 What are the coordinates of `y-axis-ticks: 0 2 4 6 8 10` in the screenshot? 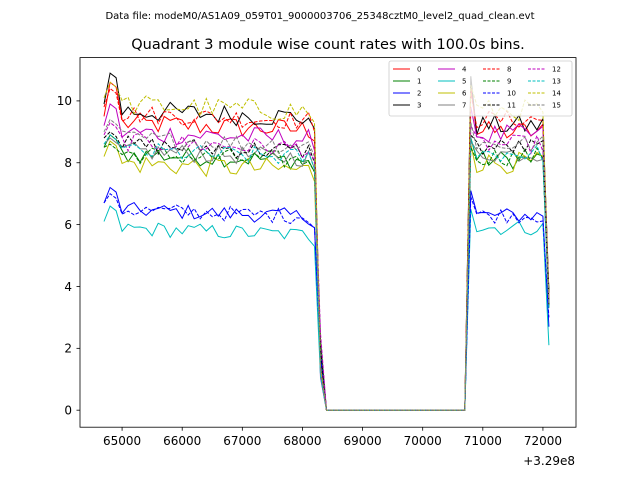 It's located at (68, 255).